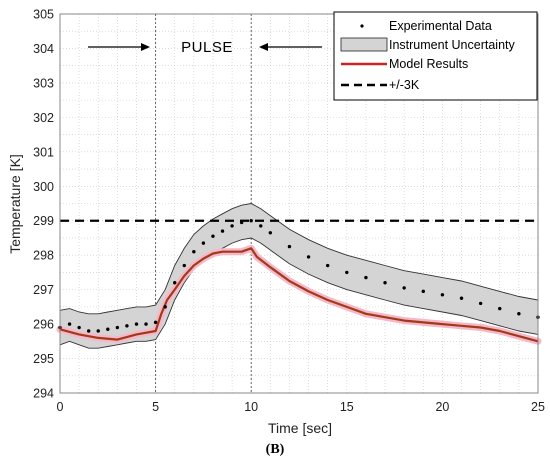 This screenshot has height=469, width=550. I want to click on y-tick-label: 305, so click(43, 15).